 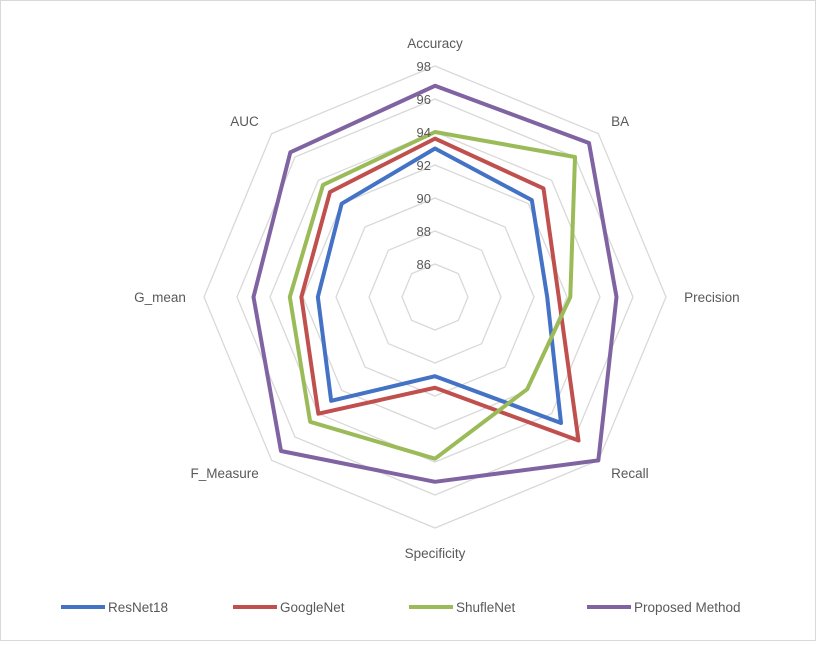 What do you see at coordinates (435, 43) in the screenshot?
I see `axis-label-accuracy: Accuracy` at bounding box center [435, 43].